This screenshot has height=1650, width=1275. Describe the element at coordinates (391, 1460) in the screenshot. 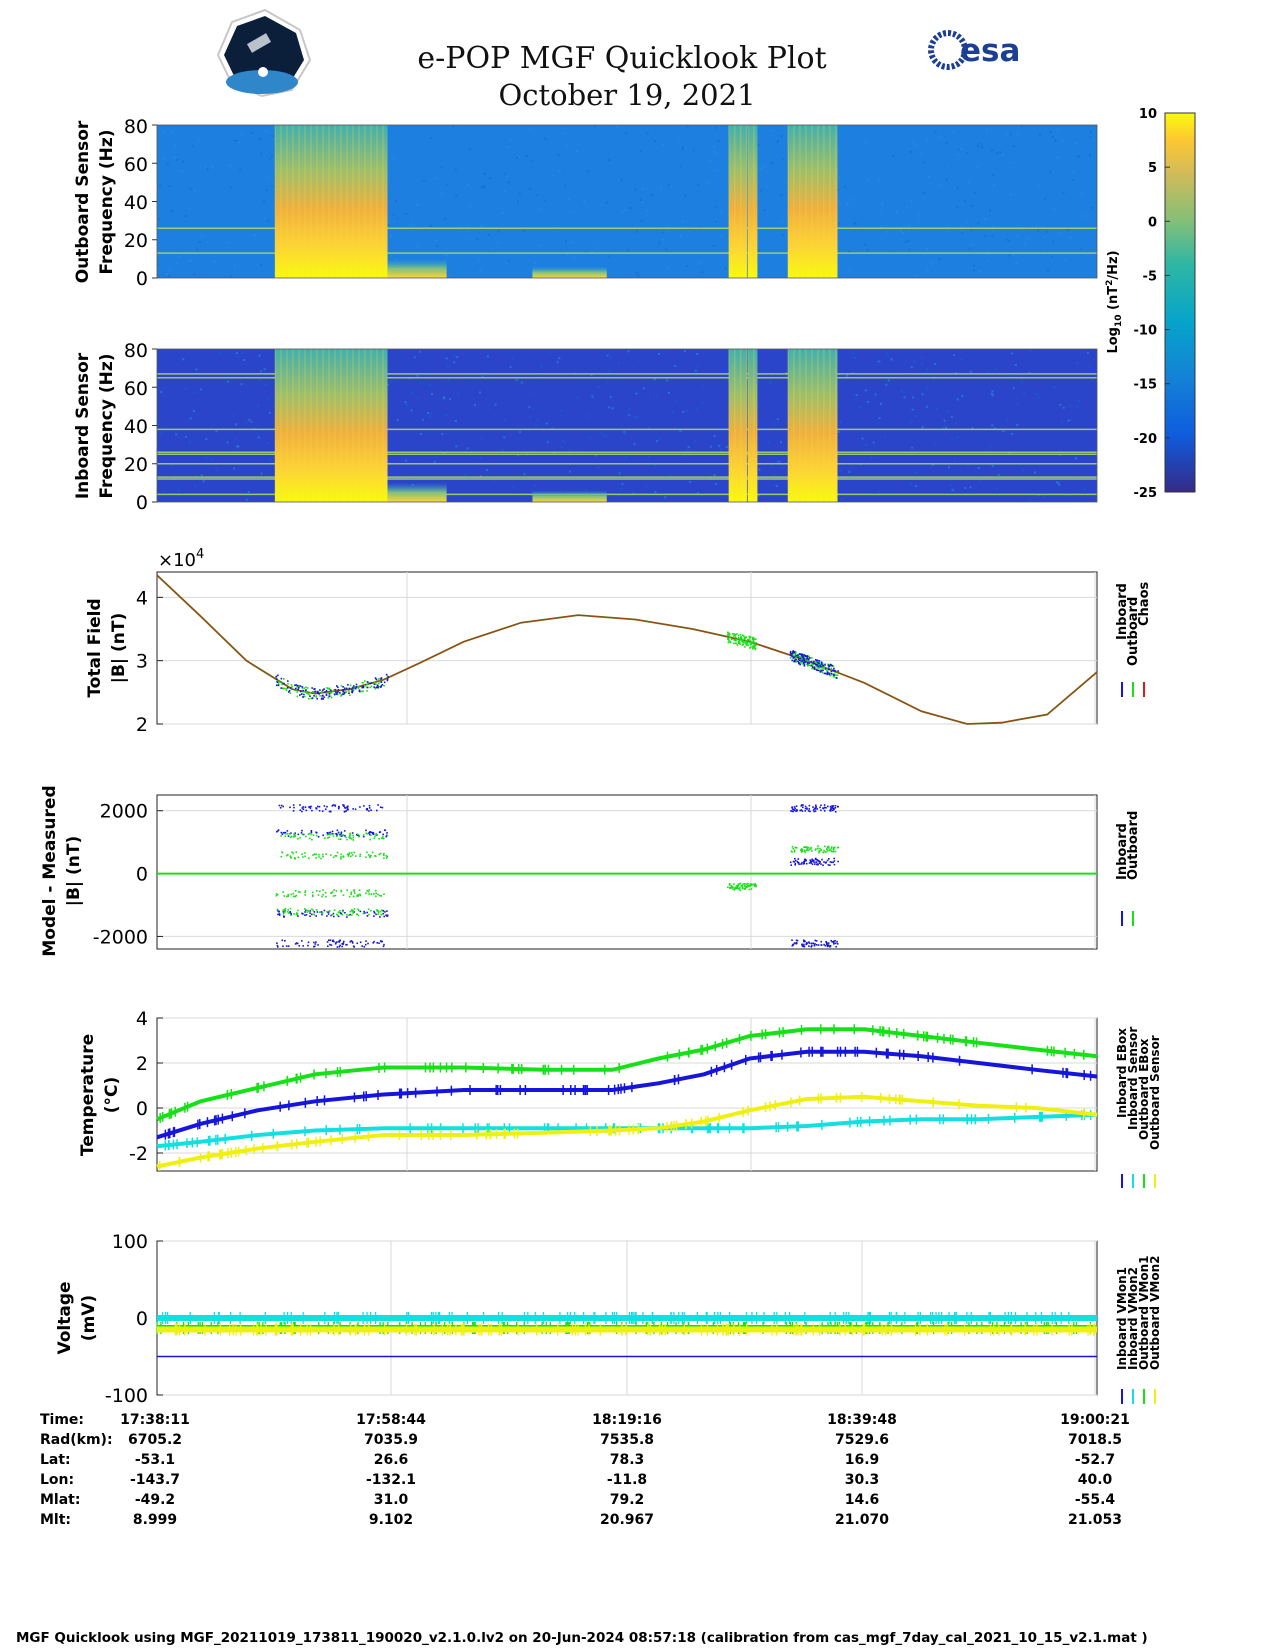

I see `orbit-cell: 26.6` at that location.